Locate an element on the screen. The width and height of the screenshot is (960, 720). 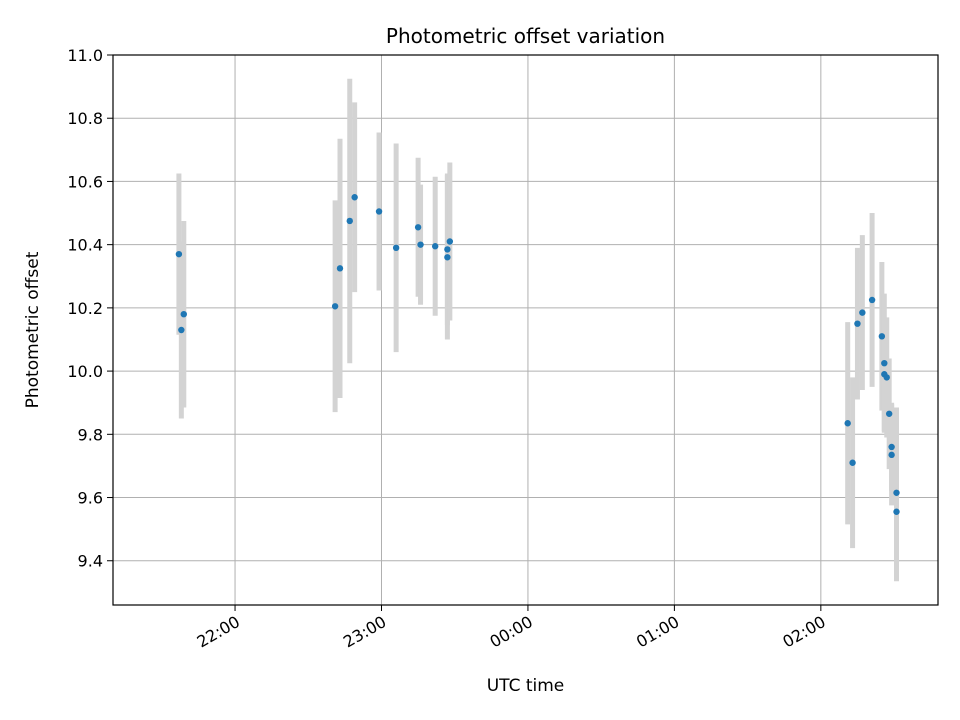
y-tick-label: 10.4 is located at coordinates (85, 245).